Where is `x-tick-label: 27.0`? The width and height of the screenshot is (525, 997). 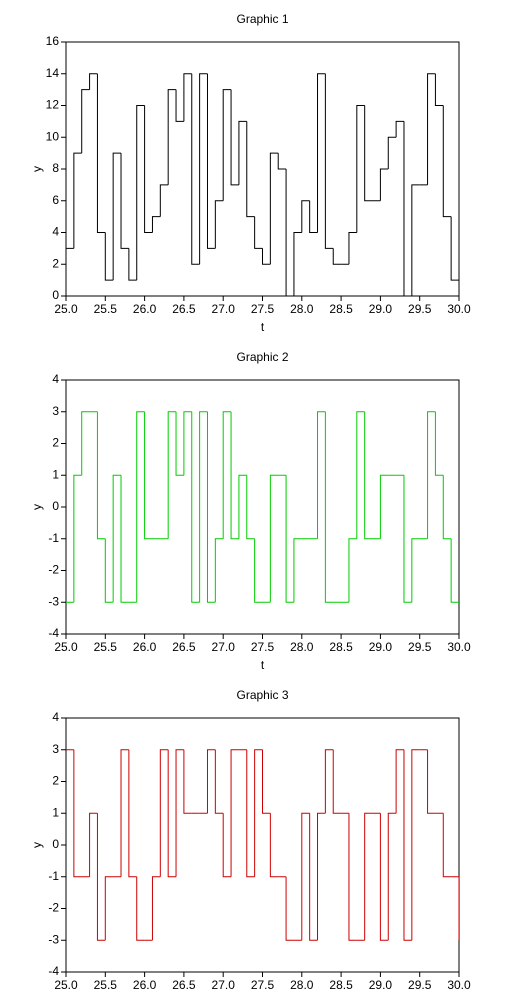
x-tick-label: 27.0 is located at coordinates (224, 985).